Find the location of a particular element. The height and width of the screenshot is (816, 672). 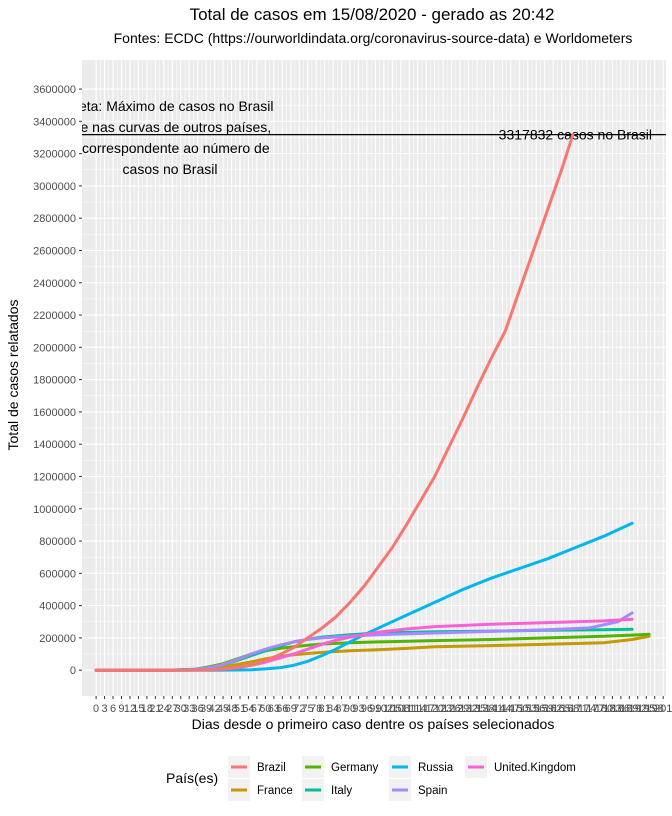

x-tick-label: 3 is located at coordinates (105, 709).